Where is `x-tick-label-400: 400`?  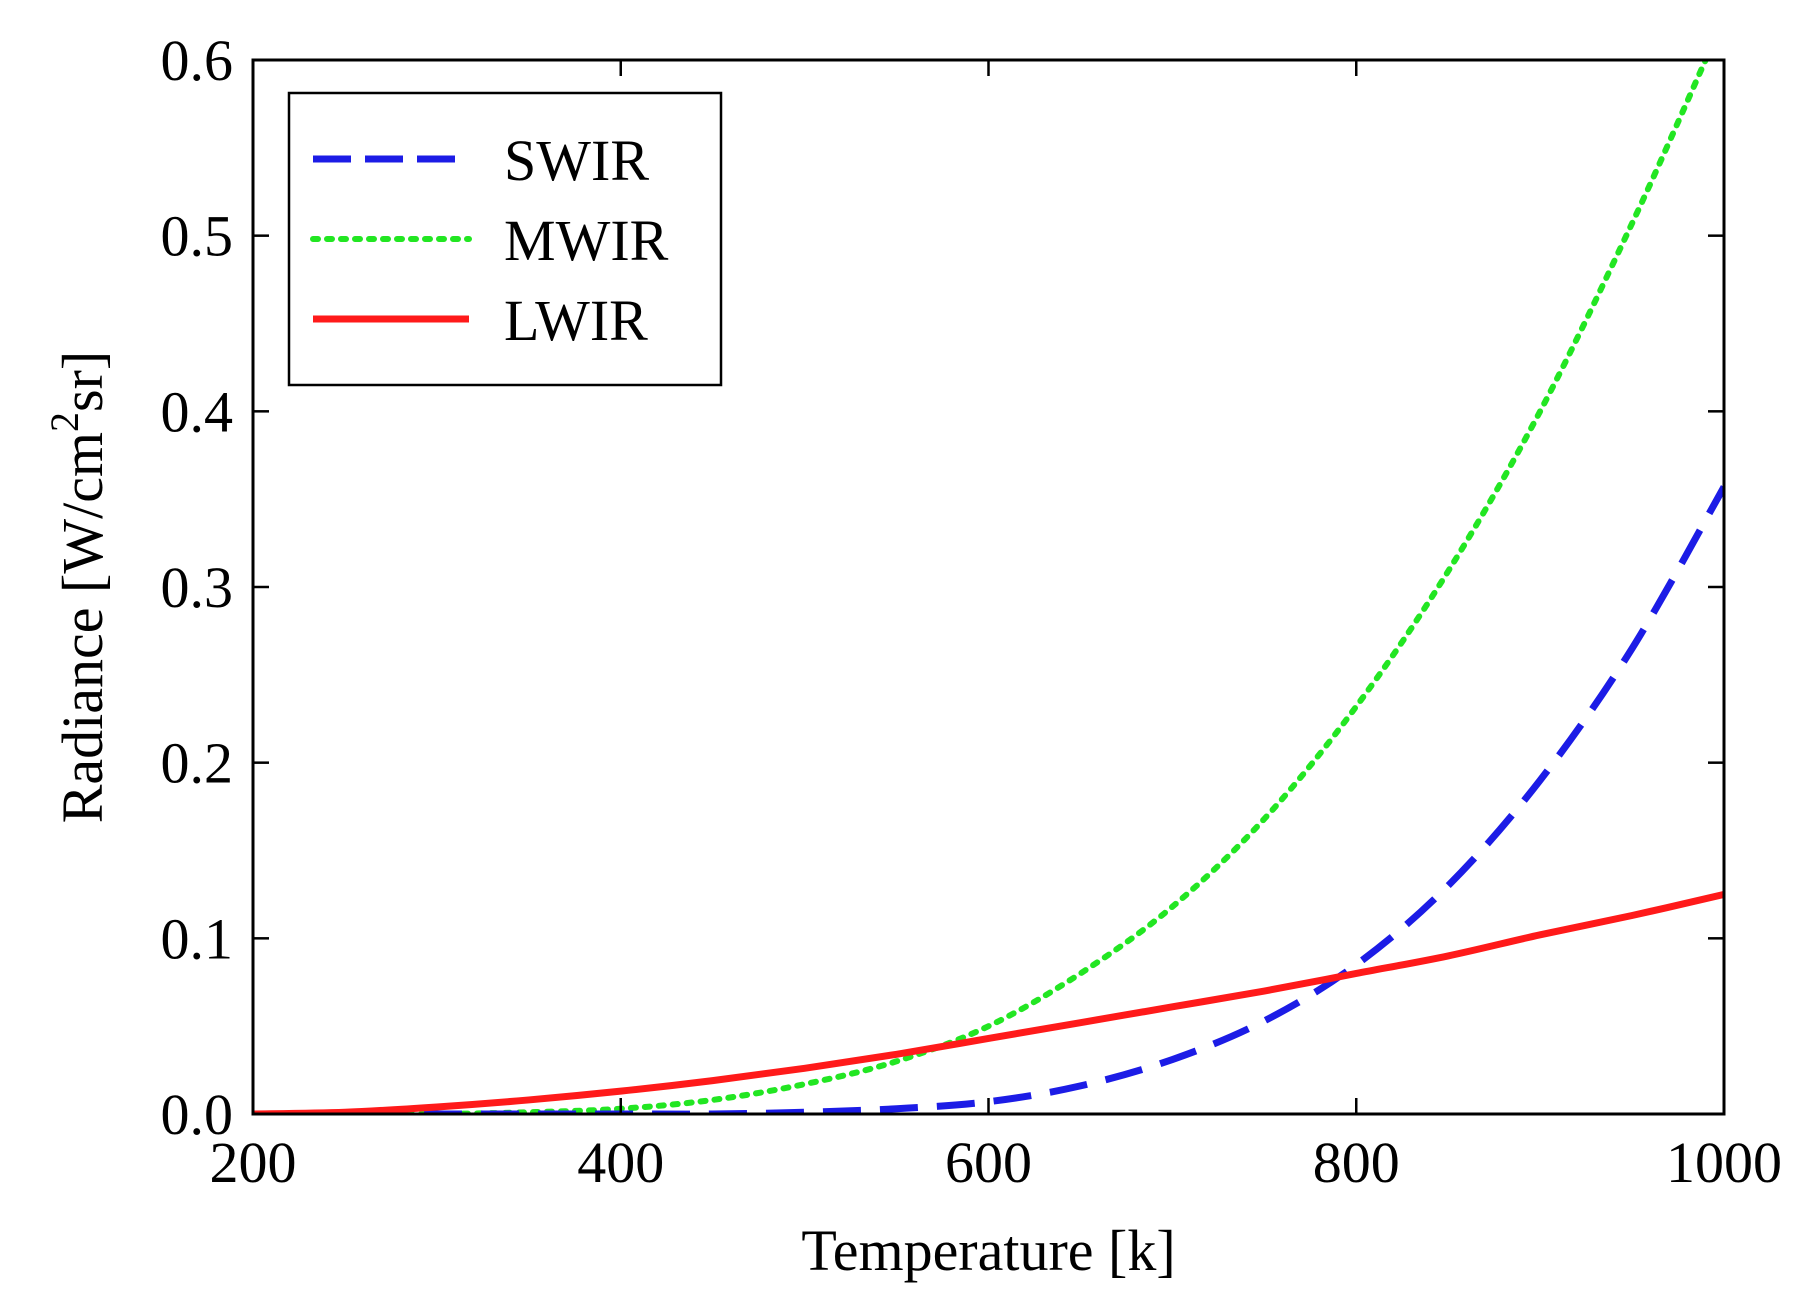 x-tick-label-400: 400 is located at coordinates (620, 1162).